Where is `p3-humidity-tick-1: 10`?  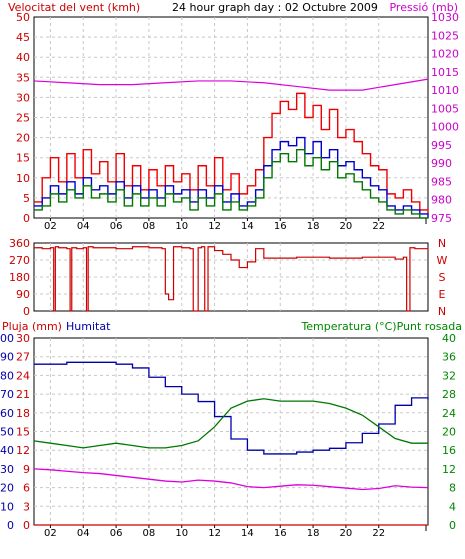 p3-humidity-tick-1: 10 is located at coordinates (7, 506).